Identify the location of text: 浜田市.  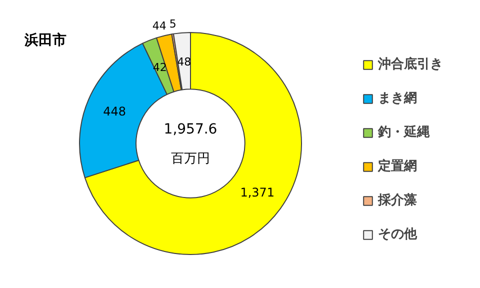
(45, 40).